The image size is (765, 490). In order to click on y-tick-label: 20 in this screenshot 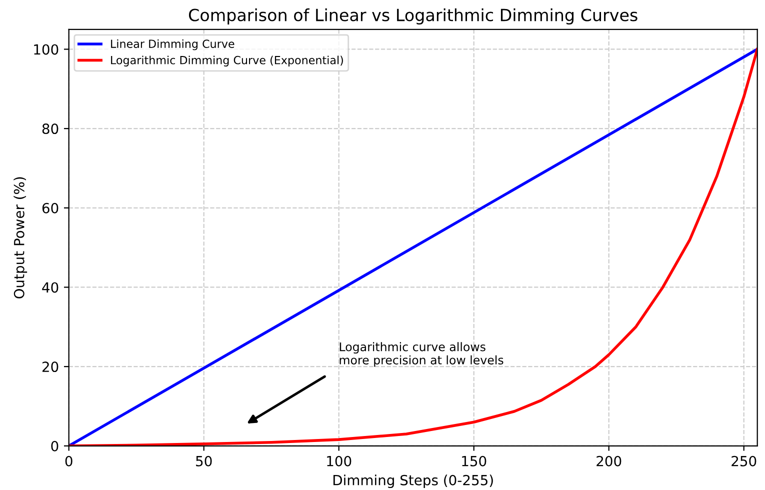, I will do `click(50, 367)`.